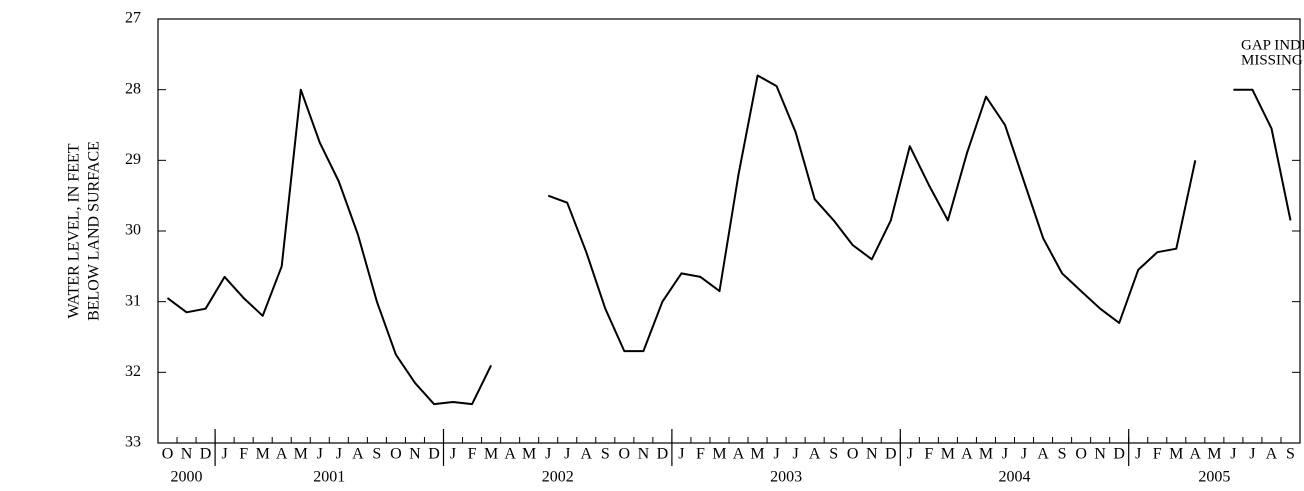  Describe the element at coordinates (94, 231) in the screenshot. I see `y-axis-label: BELOW LAND SURFACE` at that location.